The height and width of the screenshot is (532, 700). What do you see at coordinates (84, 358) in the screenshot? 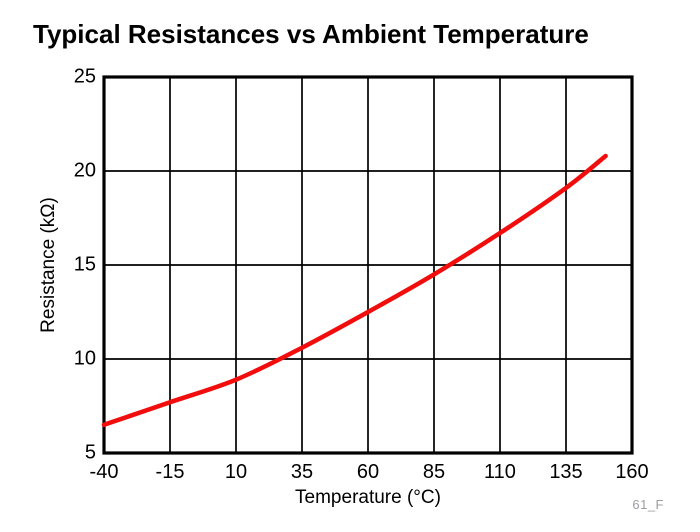
I see `y-tick-label: 10` at bounding box center [84, 358].